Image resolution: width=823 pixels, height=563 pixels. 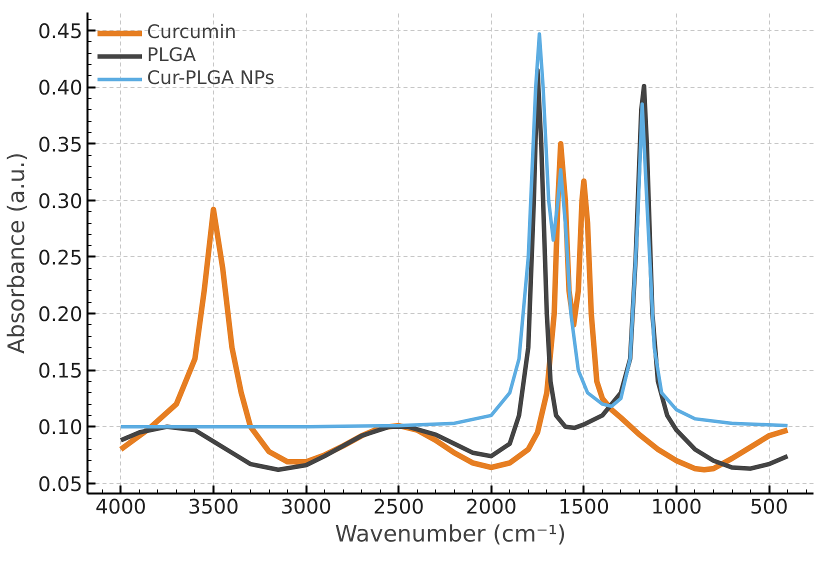 I want to click on x-tick-label: 500, so click(x=769, y=506).